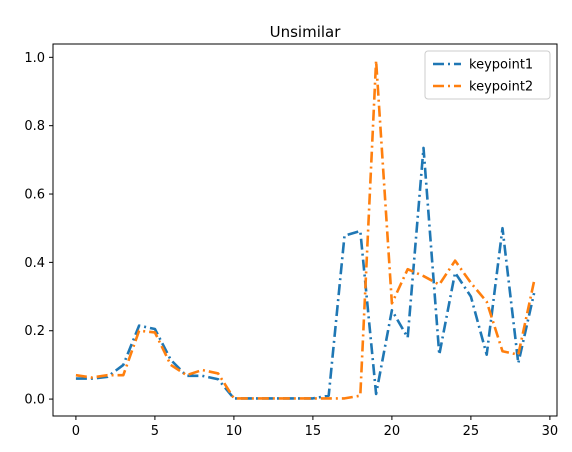  Describe the element at coordinates (471, 431) in the screenshot. I see `x-tick-label: 25` at that location.